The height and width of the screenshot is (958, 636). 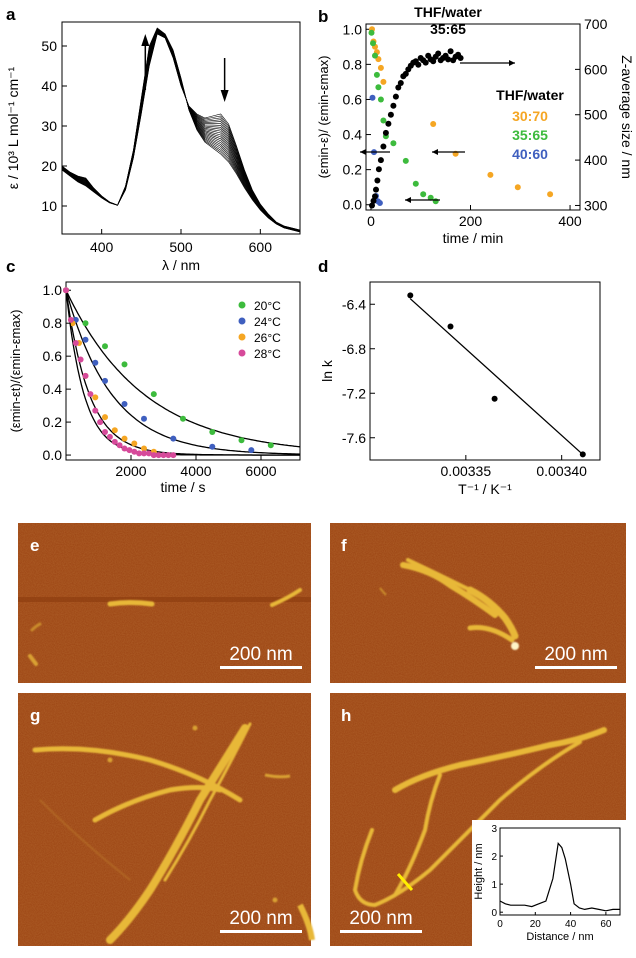 I want to click on y-axis-label-d: ln k, so click(x=327, y=370).